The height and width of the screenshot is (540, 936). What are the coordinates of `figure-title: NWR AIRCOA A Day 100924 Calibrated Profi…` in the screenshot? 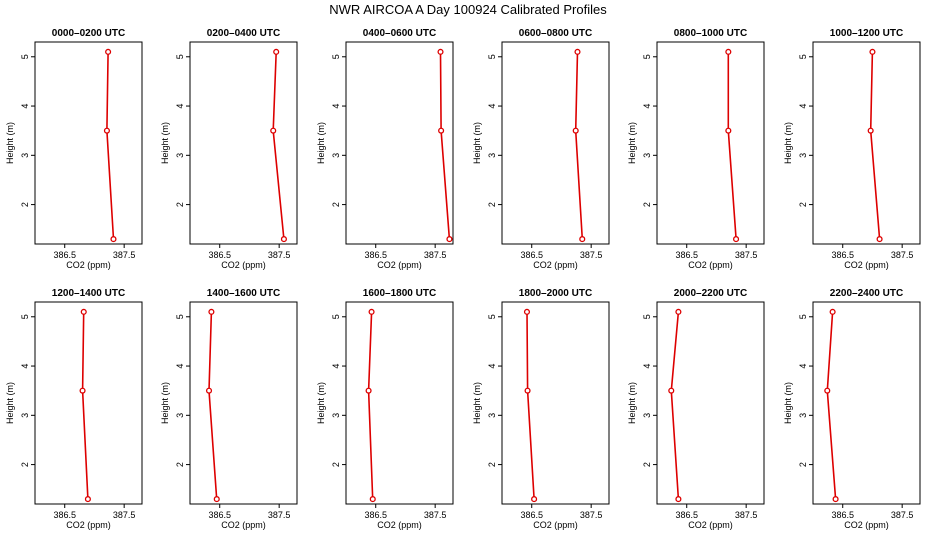 It's located at (468, 9).